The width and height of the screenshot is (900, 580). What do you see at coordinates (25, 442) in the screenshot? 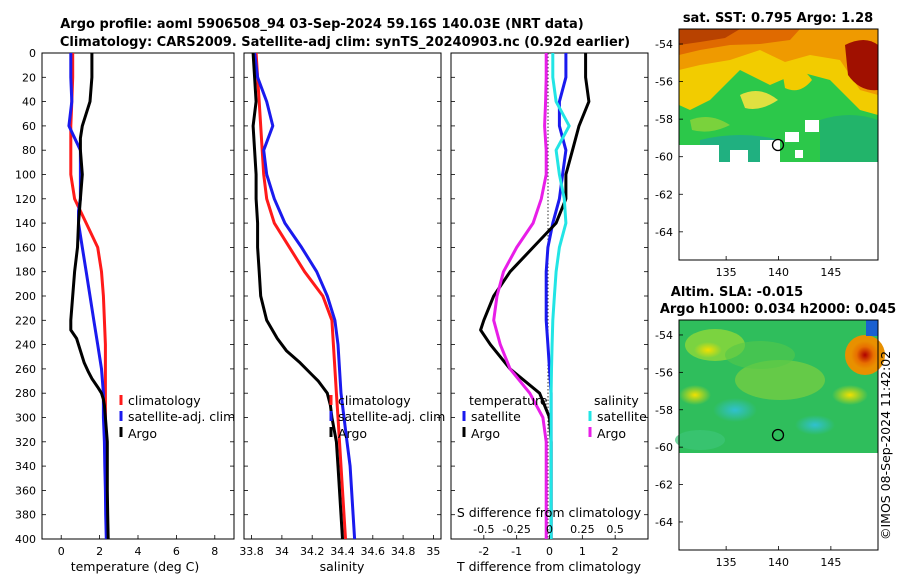
I see `depth-tick-label: 320` at bounding box center [25, 442].